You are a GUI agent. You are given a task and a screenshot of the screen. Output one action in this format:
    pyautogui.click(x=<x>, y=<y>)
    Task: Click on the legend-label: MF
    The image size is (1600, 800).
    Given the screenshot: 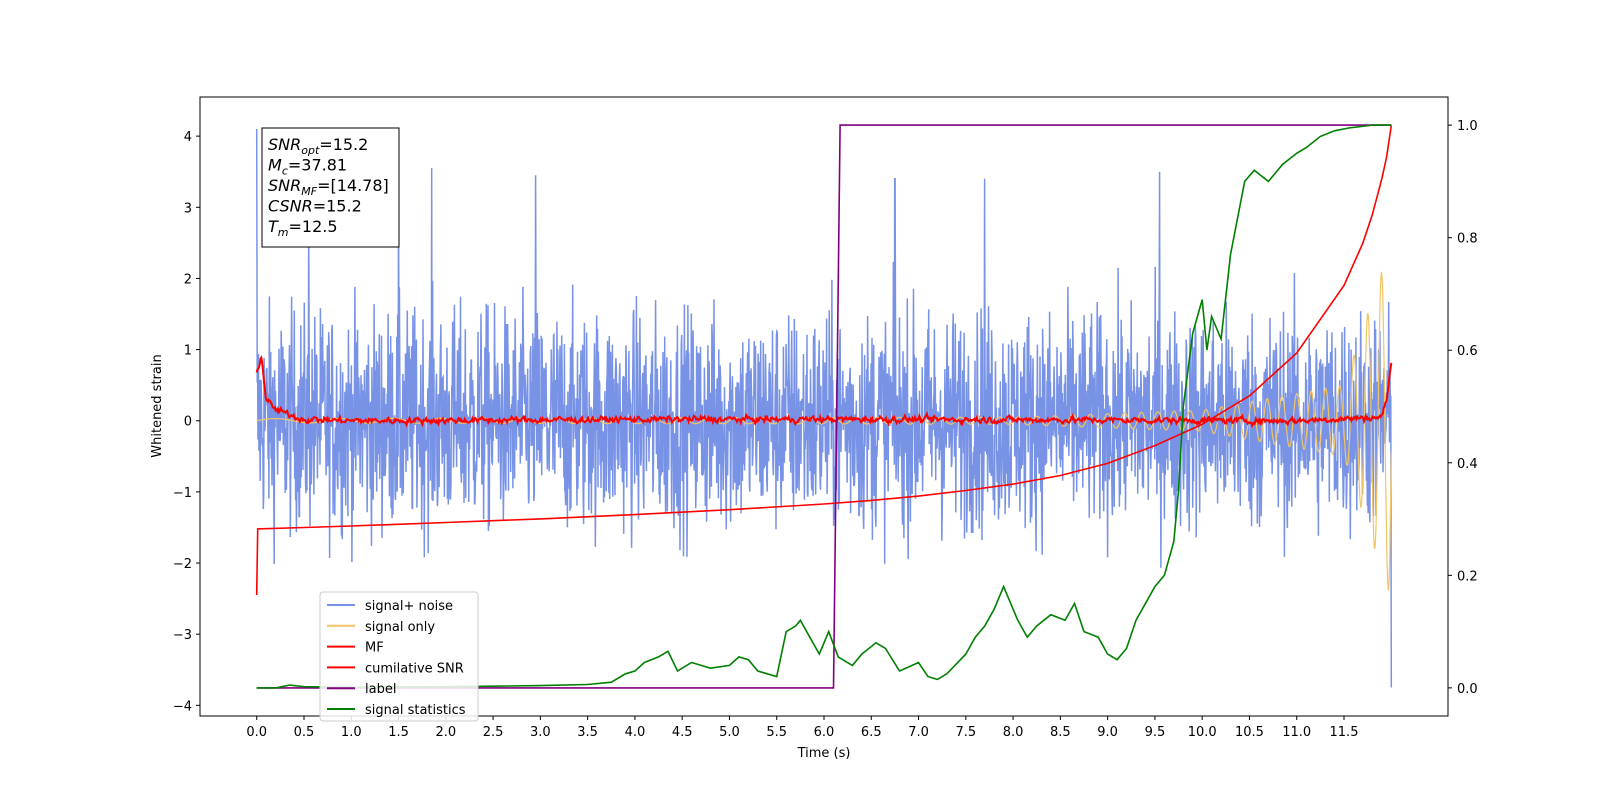 What is the action you would take?
    pyautogui.click(x=374, y=648)
    